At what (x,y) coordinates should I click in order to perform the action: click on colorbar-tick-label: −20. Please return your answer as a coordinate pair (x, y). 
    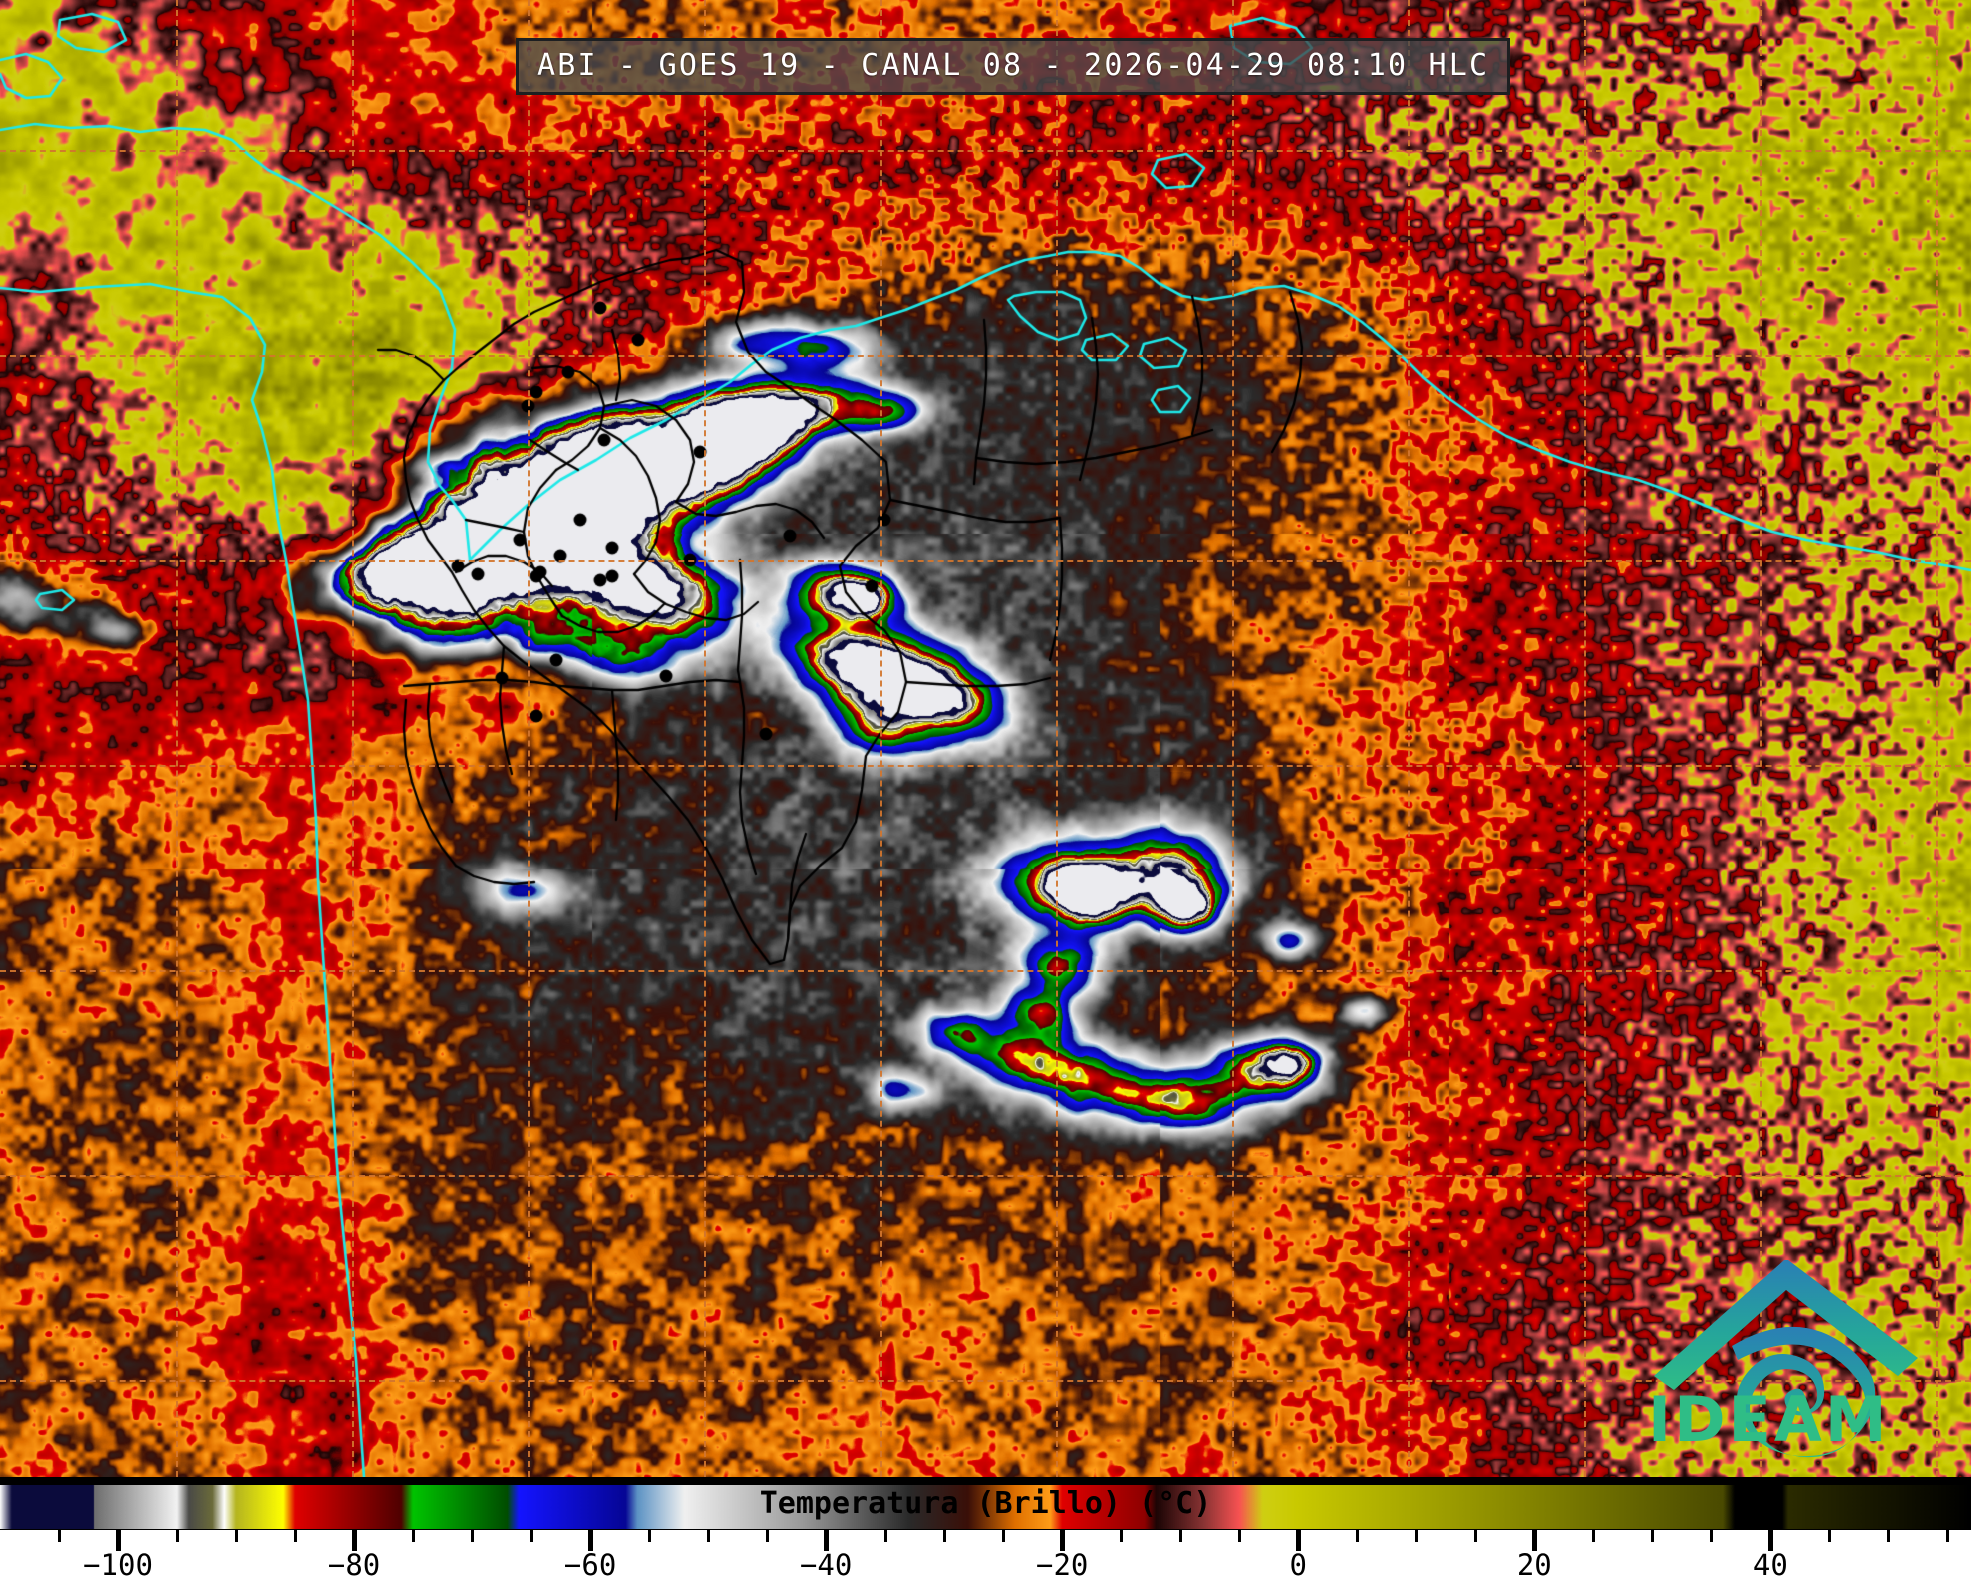
    Looking at the image, I should click on (1062, 1562).